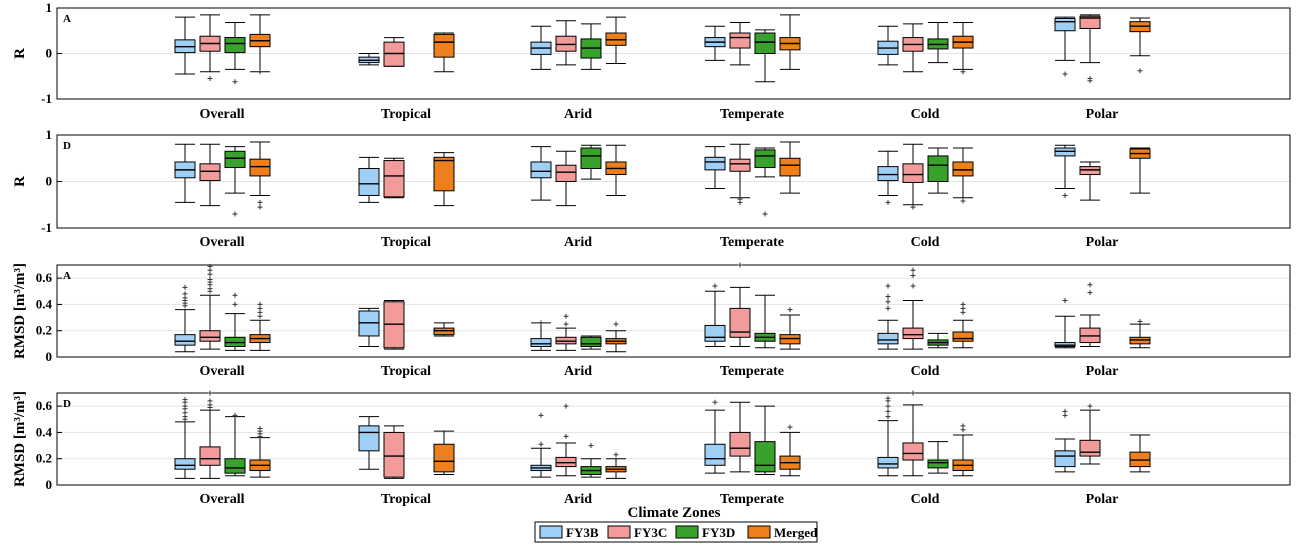  I want to click on box-fy3c-temperate, so click(740, 437).